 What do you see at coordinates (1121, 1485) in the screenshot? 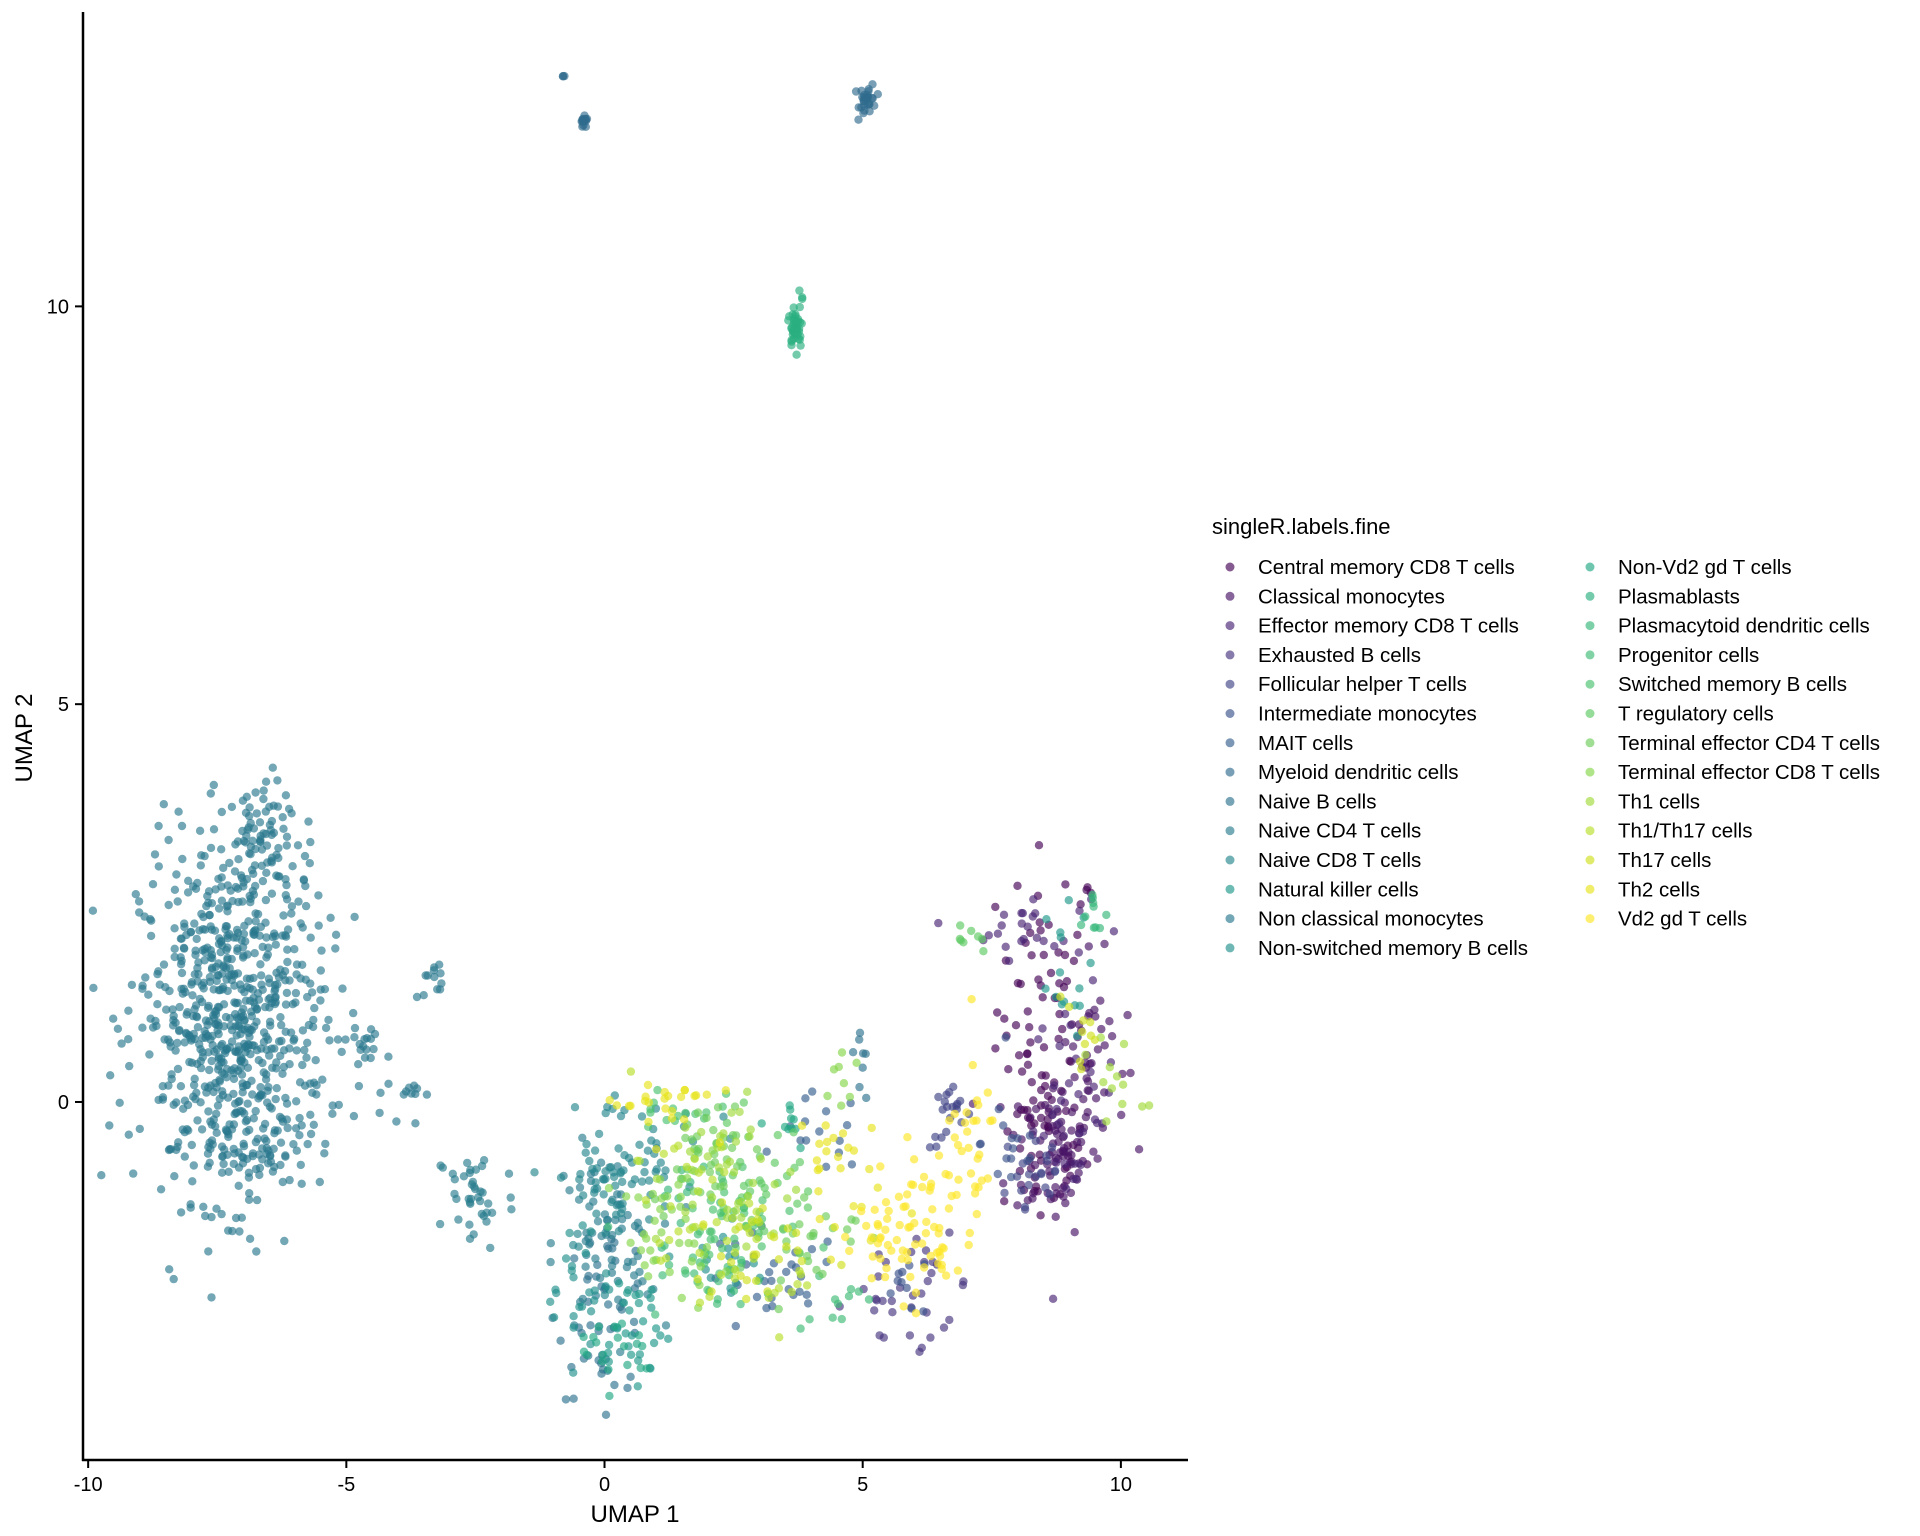
I see `x-tick-label: 10` at bounding box center [1121, 1485].